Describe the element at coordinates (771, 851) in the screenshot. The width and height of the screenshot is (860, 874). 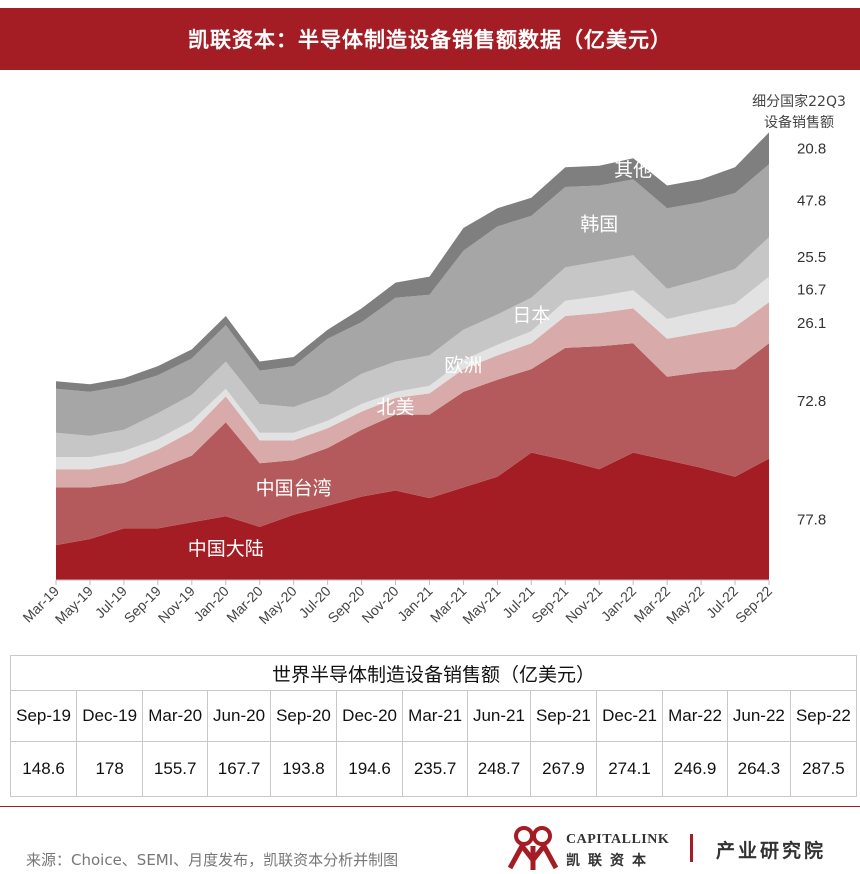
I see `department-name: 产业研究院` at that location.